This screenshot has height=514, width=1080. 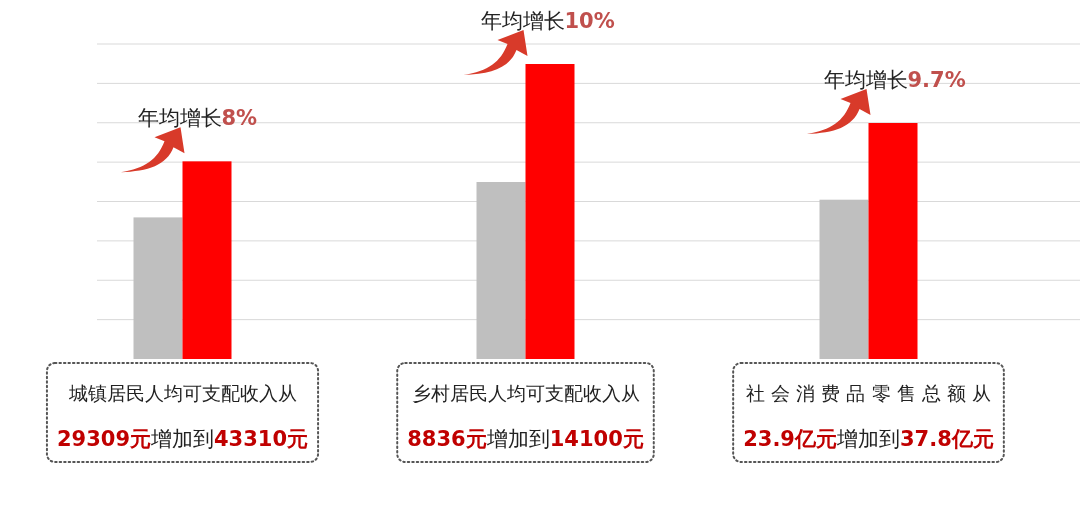 I want to click on text: 城镇居民人均可支配收入从, so click(x=182, y=393).